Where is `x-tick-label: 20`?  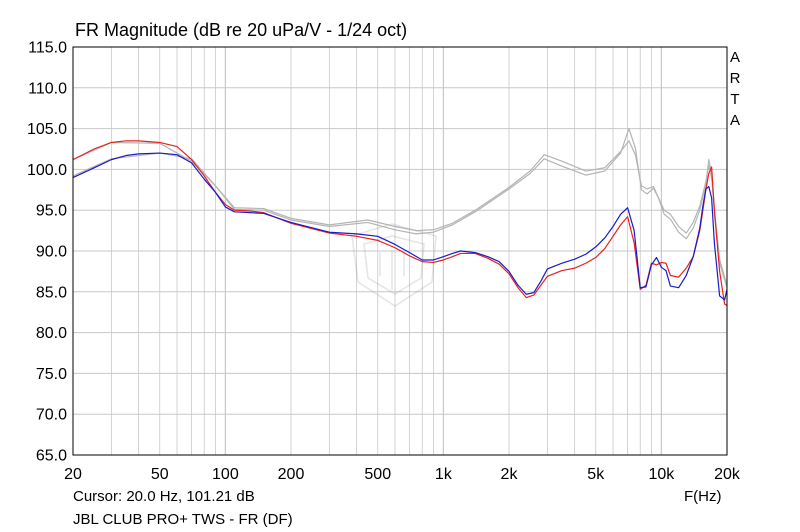
x-tick-label: 20 is located at coordinates (73, 474).